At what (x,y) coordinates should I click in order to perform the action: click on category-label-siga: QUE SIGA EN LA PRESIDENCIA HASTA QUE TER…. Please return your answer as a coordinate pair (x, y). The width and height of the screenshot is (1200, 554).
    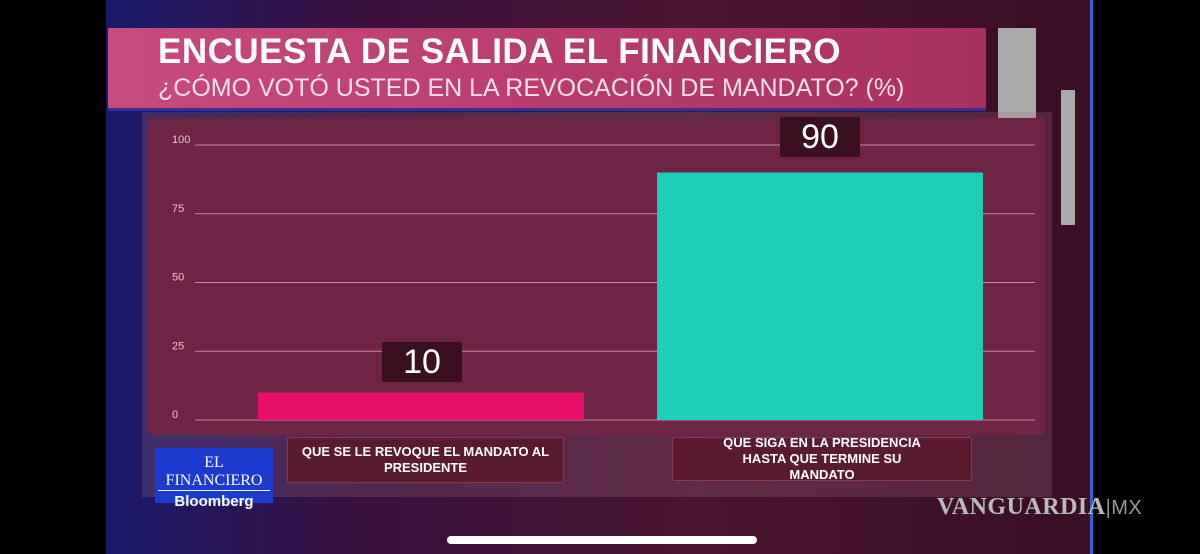
    Looking at the image, I should click on (822, 458).